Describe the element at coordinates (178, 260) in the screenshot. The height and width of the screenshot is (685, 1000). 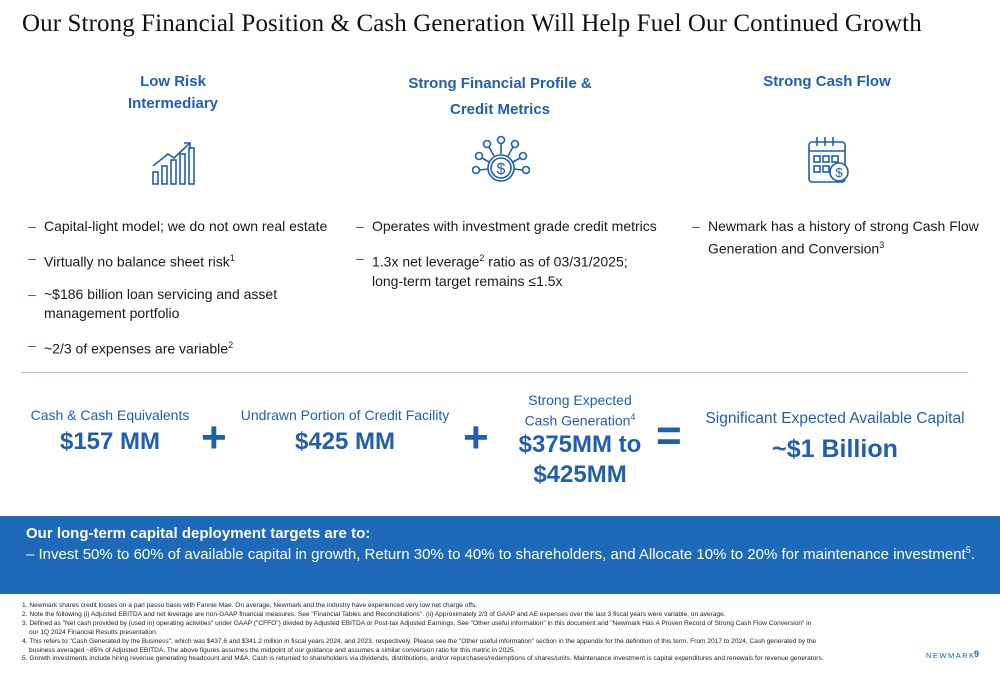
I see `list-item: Virtually no balance sheet risk1` at that location.